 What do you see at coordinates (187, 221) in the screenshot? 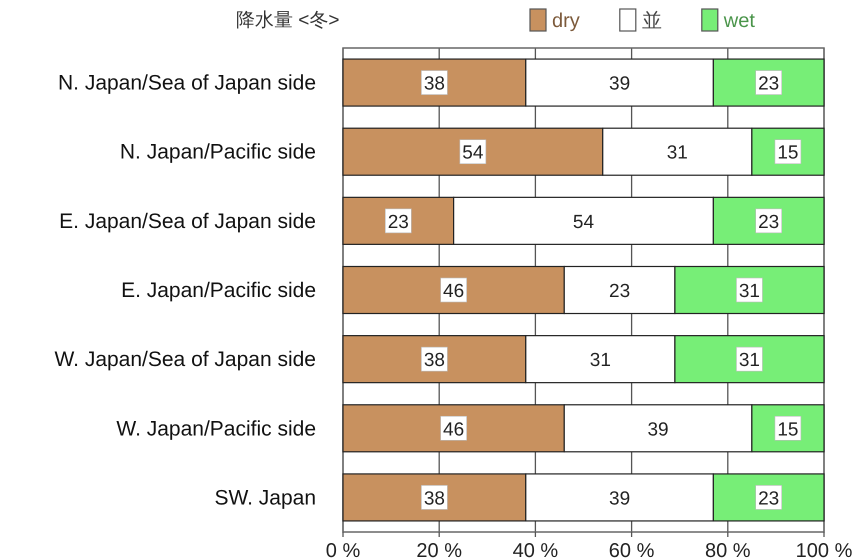
I see `y-tick-label: E. Japan/Sea of Japan side` at bounding box center [187, 221].